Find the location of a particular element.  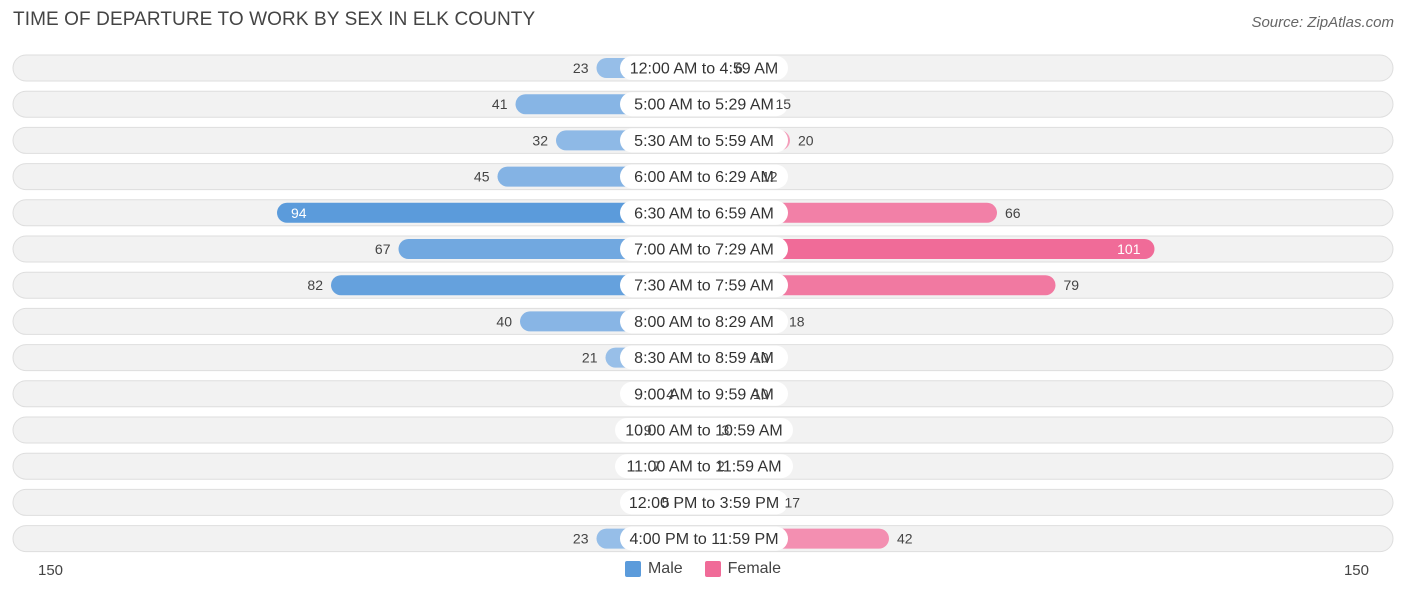

category-label: 8:00 AM to 8:29 AM is located at coordinates (704, 322).